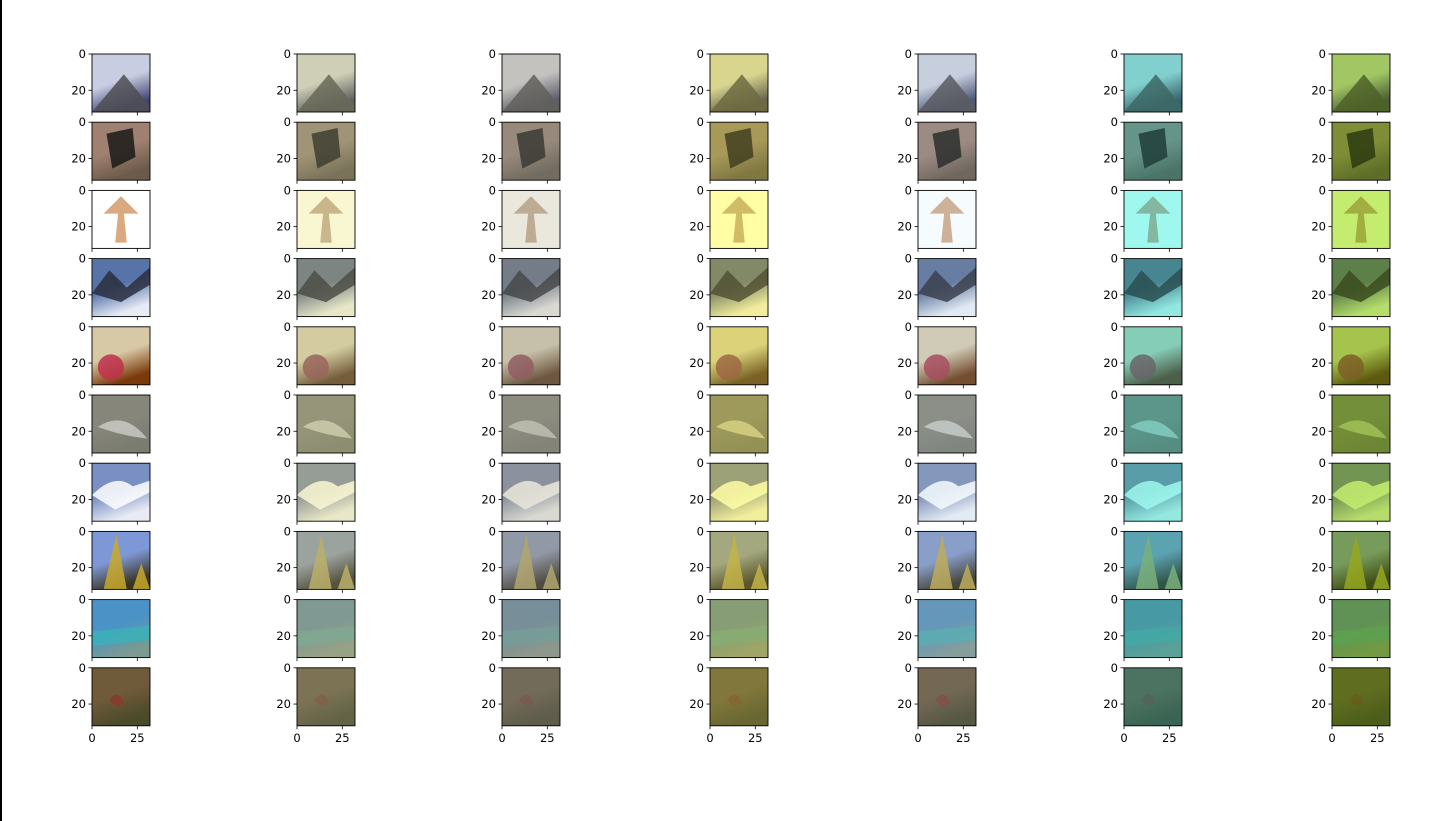  What do you see at coordinates (729, 286) in the screenshot?
I see `thumbnail-r3-c3: 0 20` at bounding box center [729, 286].